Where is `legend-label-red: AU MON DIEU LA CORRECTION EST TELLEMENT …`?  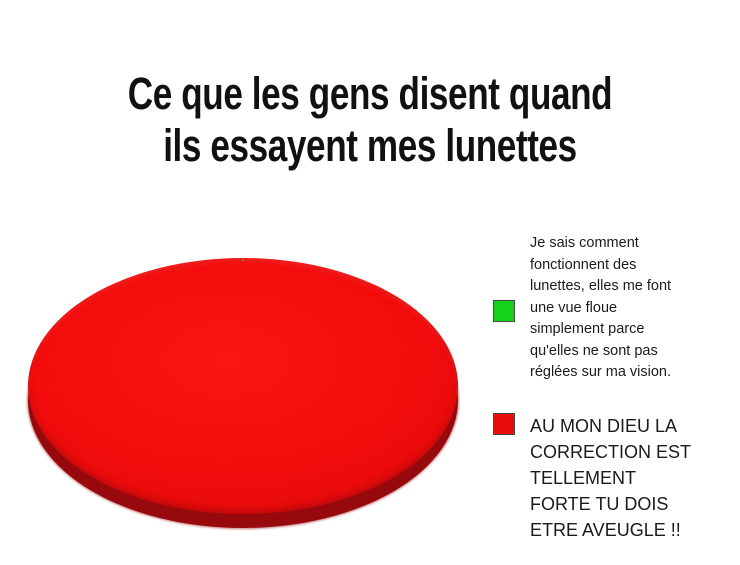 legend-label-red: AU MON DIEU LA CORRECTION EST TELLEMENT … is located at coordinates (611, 478).